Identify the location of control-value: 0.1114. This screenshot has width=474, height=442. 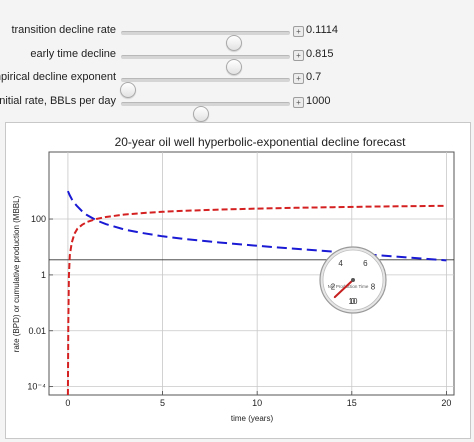
(322, 30).